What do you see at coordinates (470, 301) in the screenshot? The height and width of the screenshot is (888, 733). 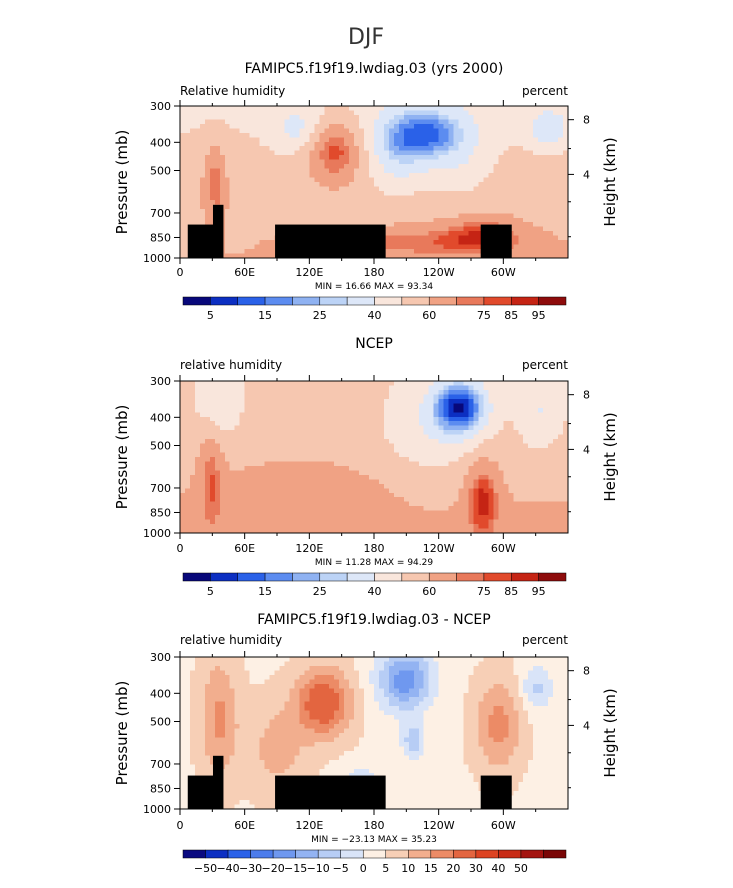 I see `colorbar-swatch` at bounding box center [470, 301].